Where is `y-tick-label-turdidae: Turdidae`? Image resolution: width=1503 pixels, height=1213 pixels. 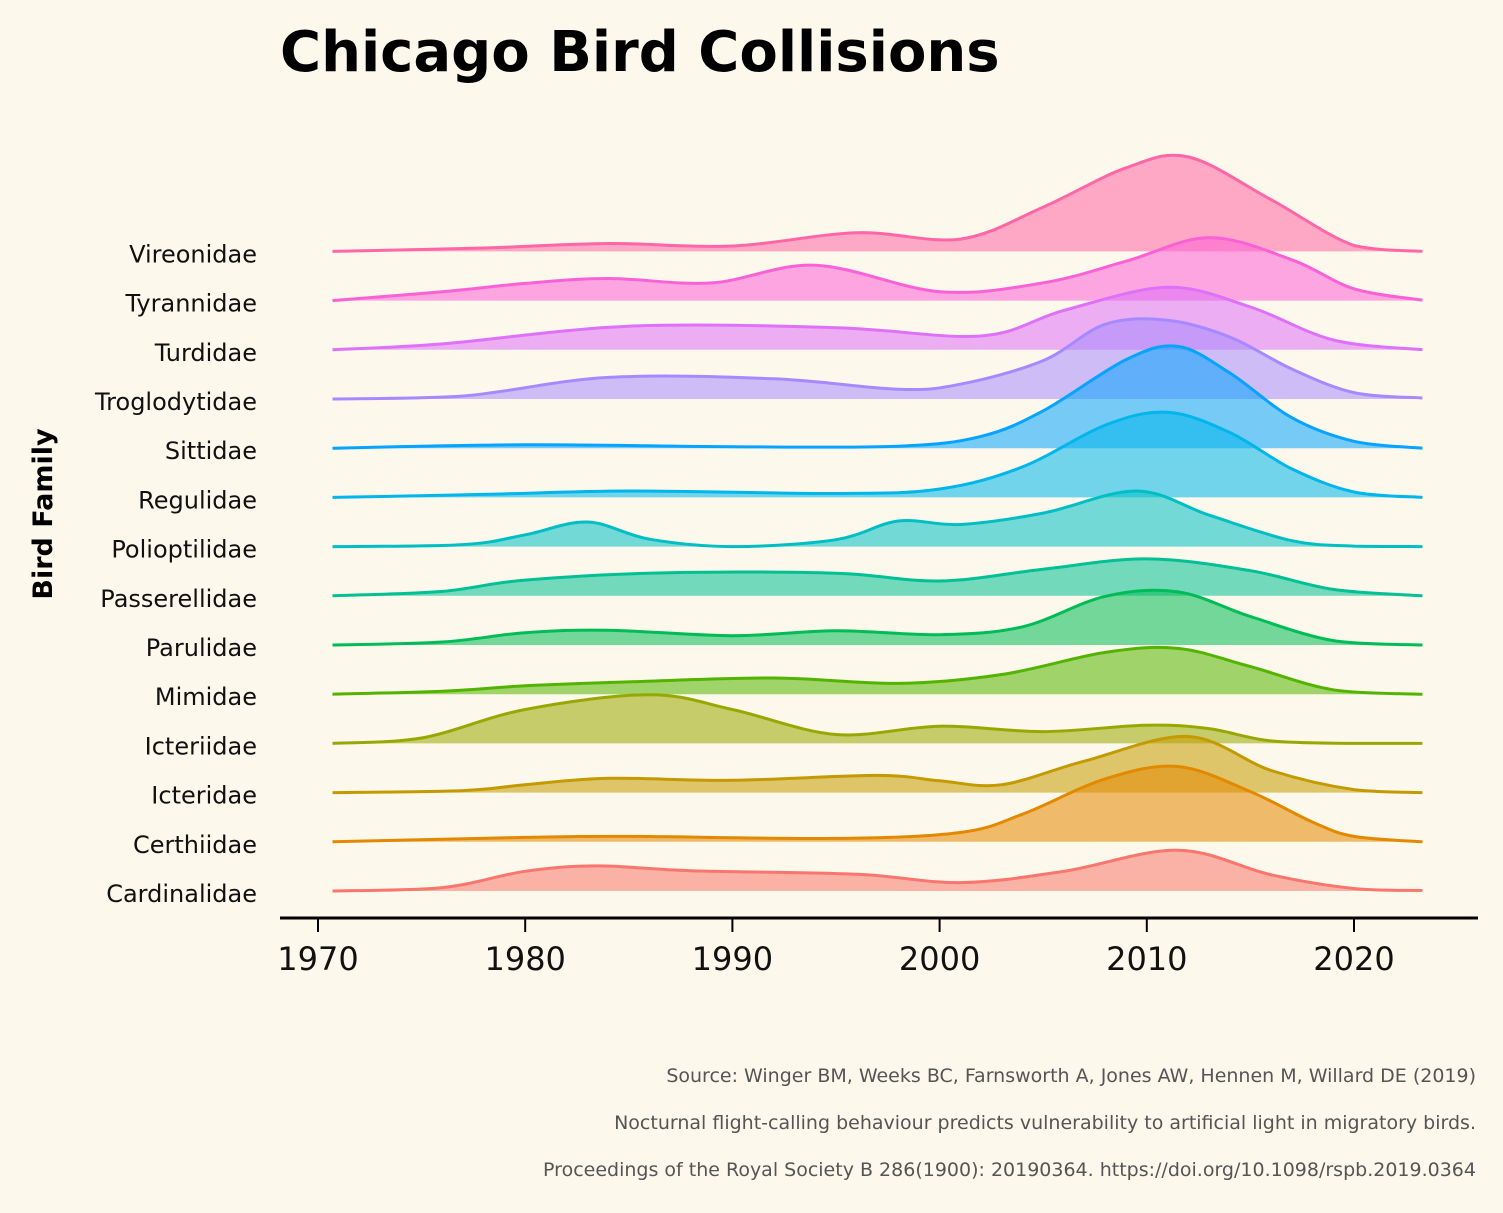
y-tick-label-turdidae: Turdidae is located at coordinates (205, 353).